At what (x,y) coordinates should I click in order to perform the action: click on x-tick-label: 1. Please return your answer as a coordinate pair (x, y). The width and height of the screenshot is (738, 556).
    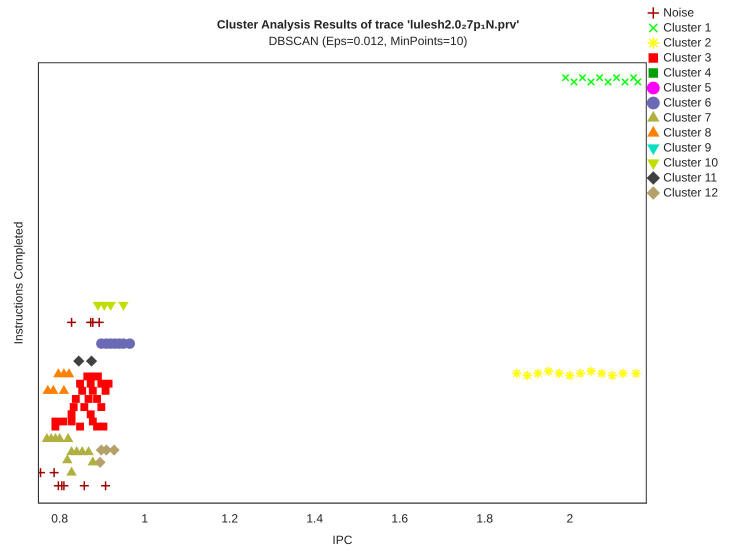
    Looking at the image, I should click on (144, 519).